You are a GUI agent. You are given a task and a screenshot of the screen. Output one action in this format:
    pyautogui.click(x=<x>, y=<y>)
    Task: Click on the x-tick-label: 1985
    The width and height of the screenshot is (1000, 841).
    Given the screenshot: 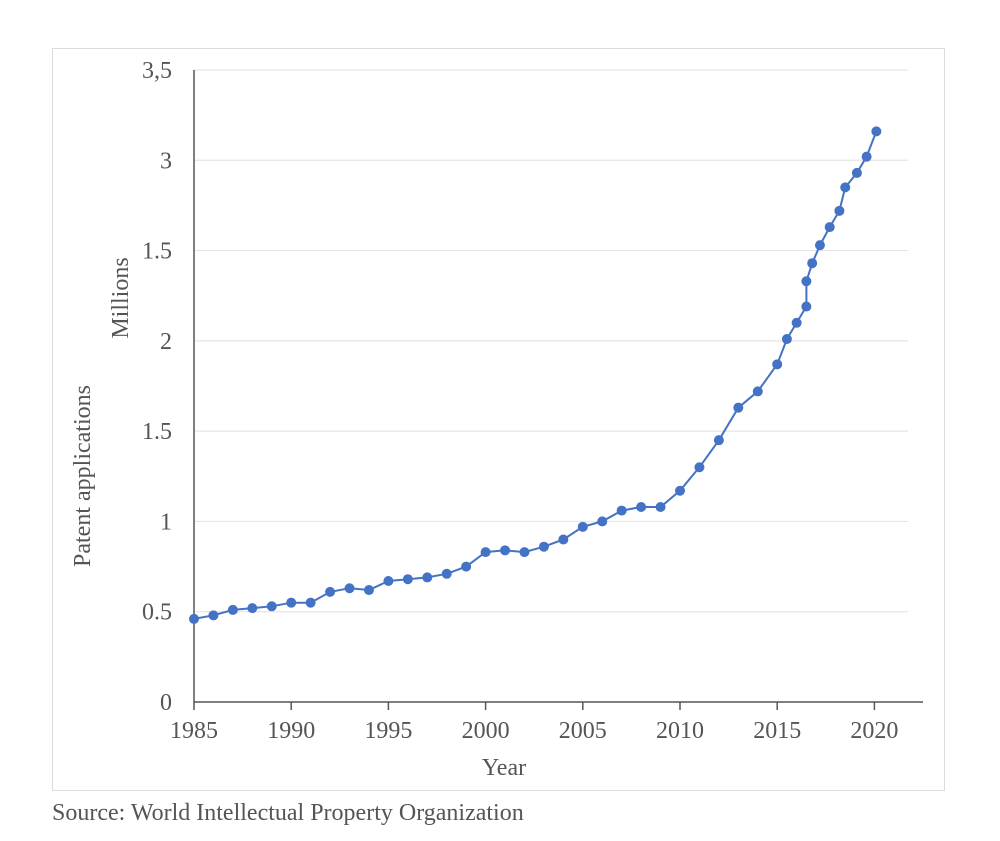 What is the action you would take?
    pyautogui.click(x=194, y=731)
    